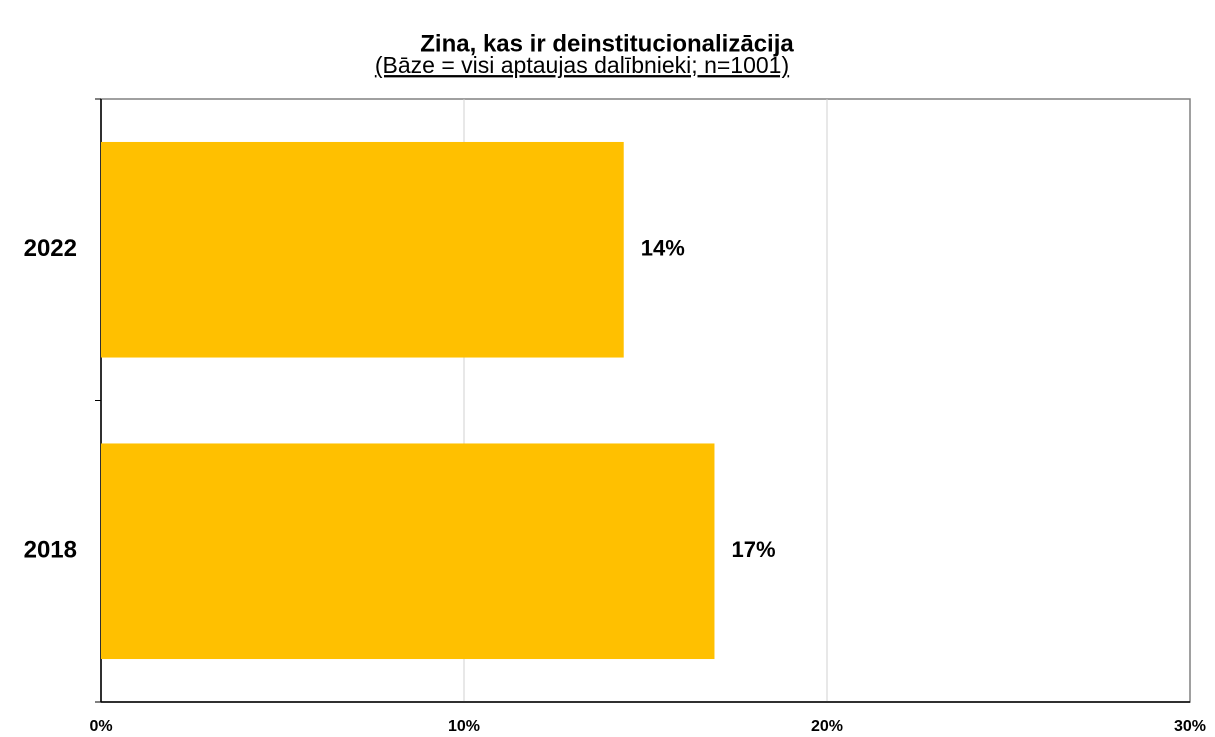  What do you see at coordinates (464, 726) in the screenshot?
I see `x-tick-label: 10%` at bounding box center [464, 726].